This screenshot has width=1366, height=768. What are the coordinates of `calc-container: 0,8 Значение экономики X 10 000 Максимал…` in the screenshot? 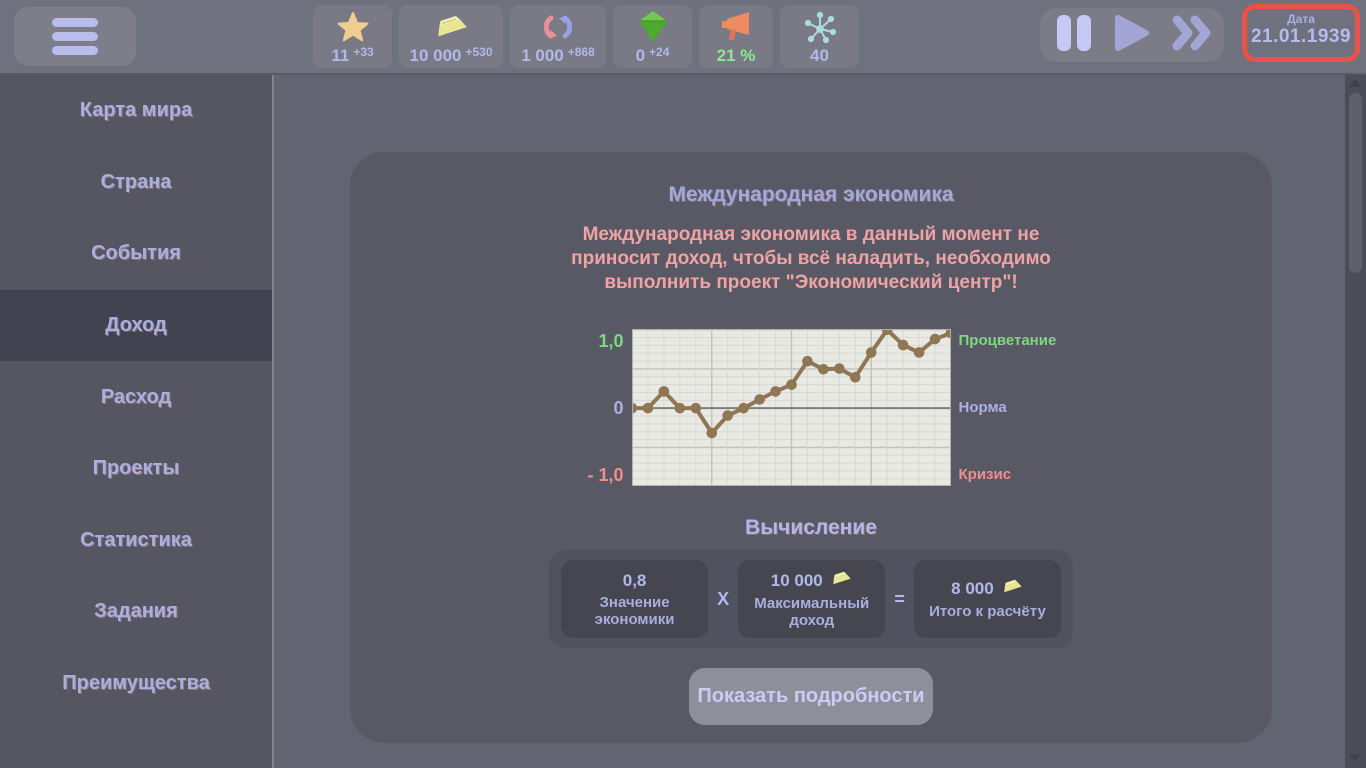 It's located at (811, 599).